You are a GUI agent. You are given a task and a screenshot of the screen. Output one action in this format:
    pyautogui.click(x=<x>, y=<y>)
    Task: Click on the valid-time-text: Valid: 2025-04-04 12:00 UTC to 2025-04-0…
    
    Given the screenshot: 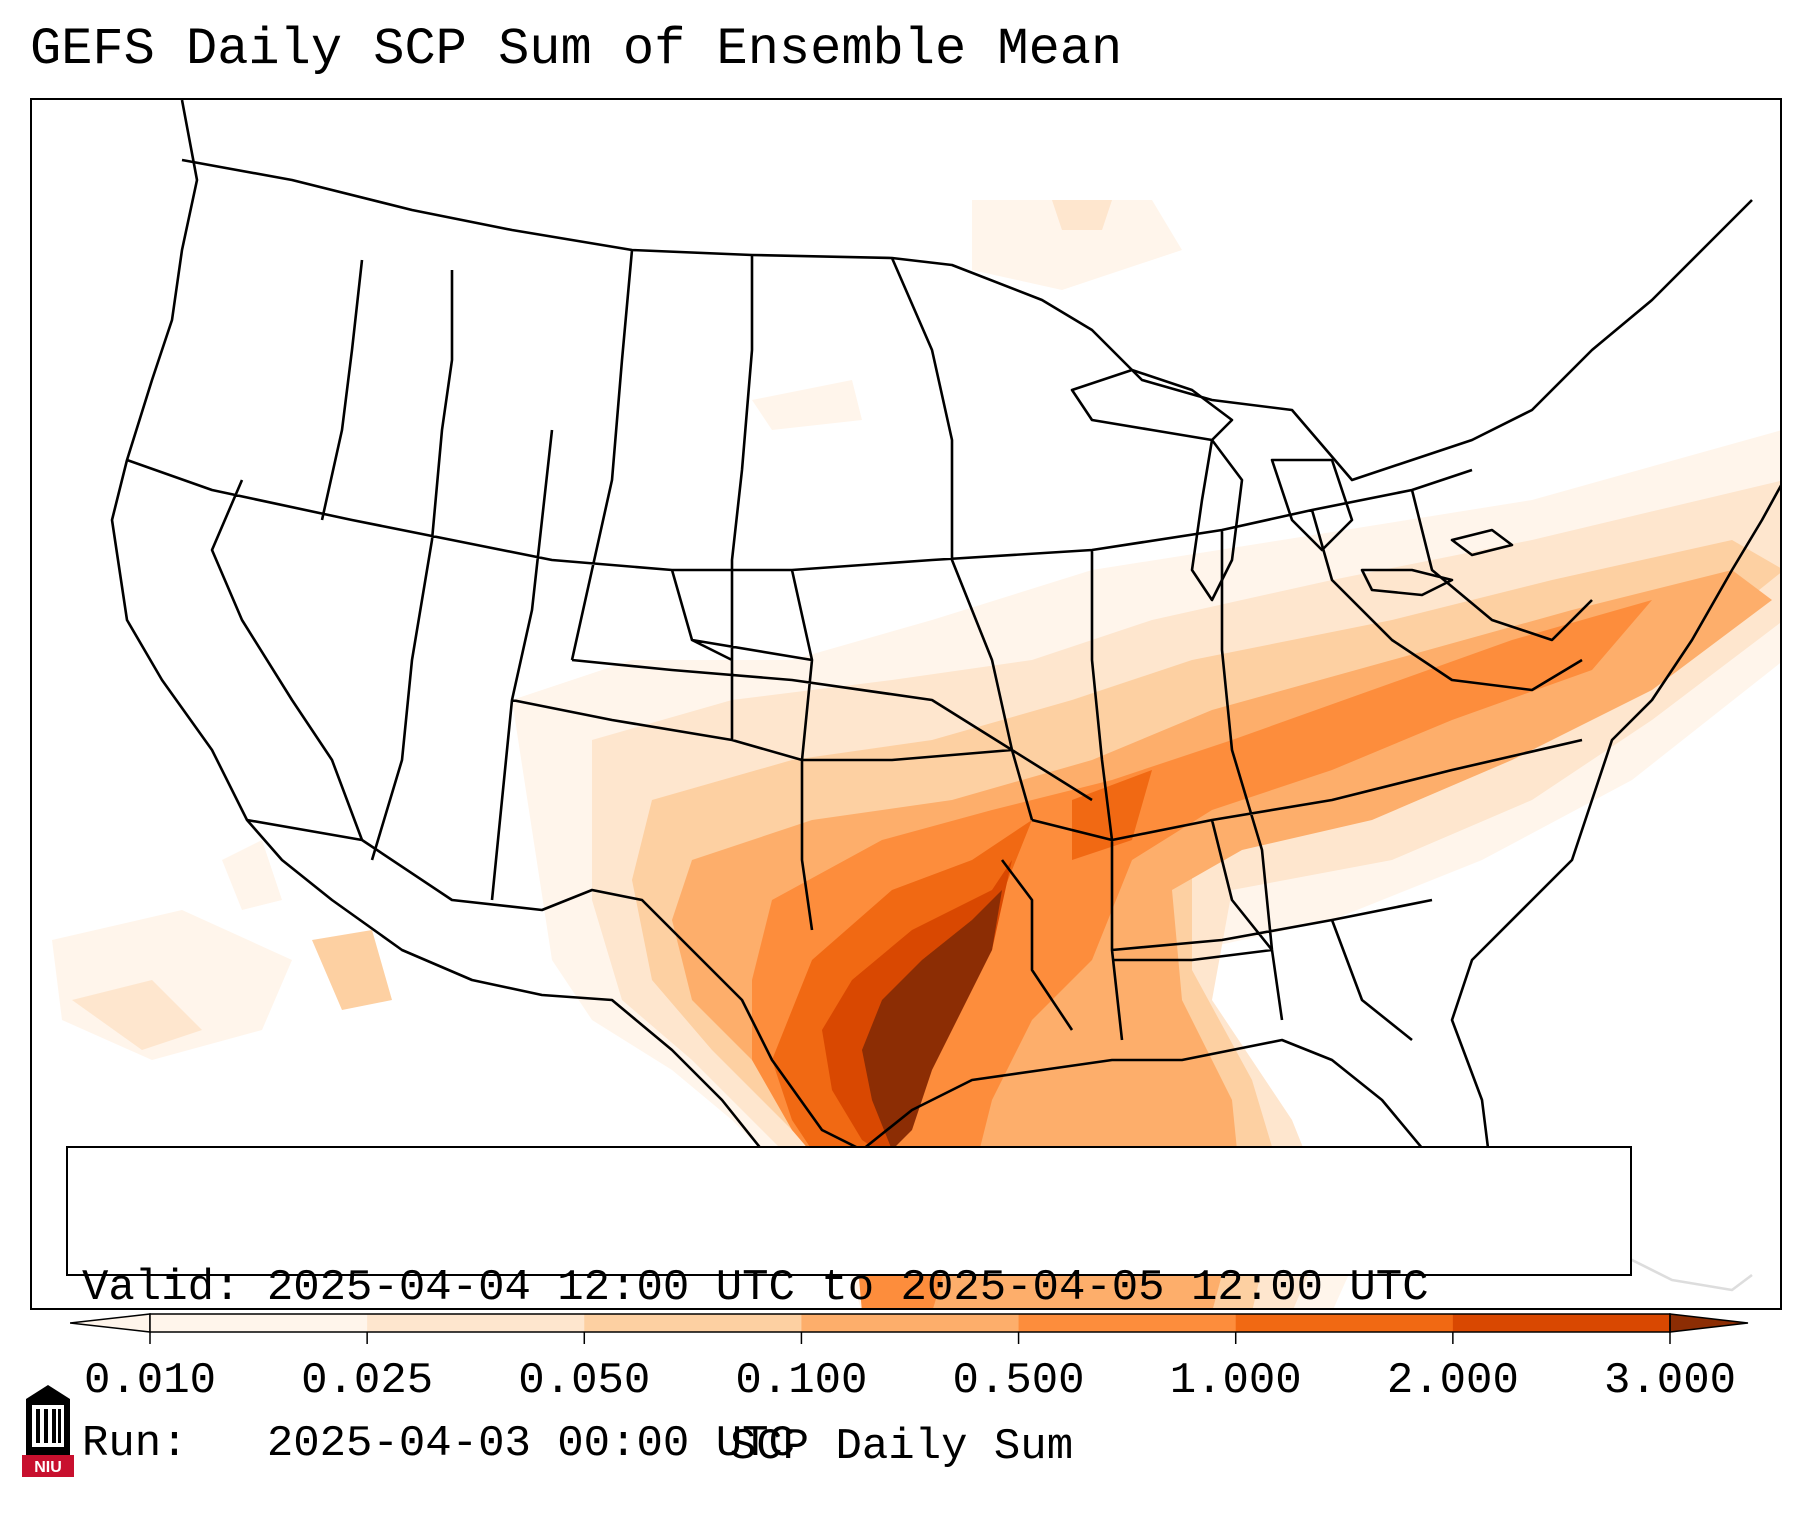 What is the action you would take?
    pyautogui.click(x=755, y=1288)
    